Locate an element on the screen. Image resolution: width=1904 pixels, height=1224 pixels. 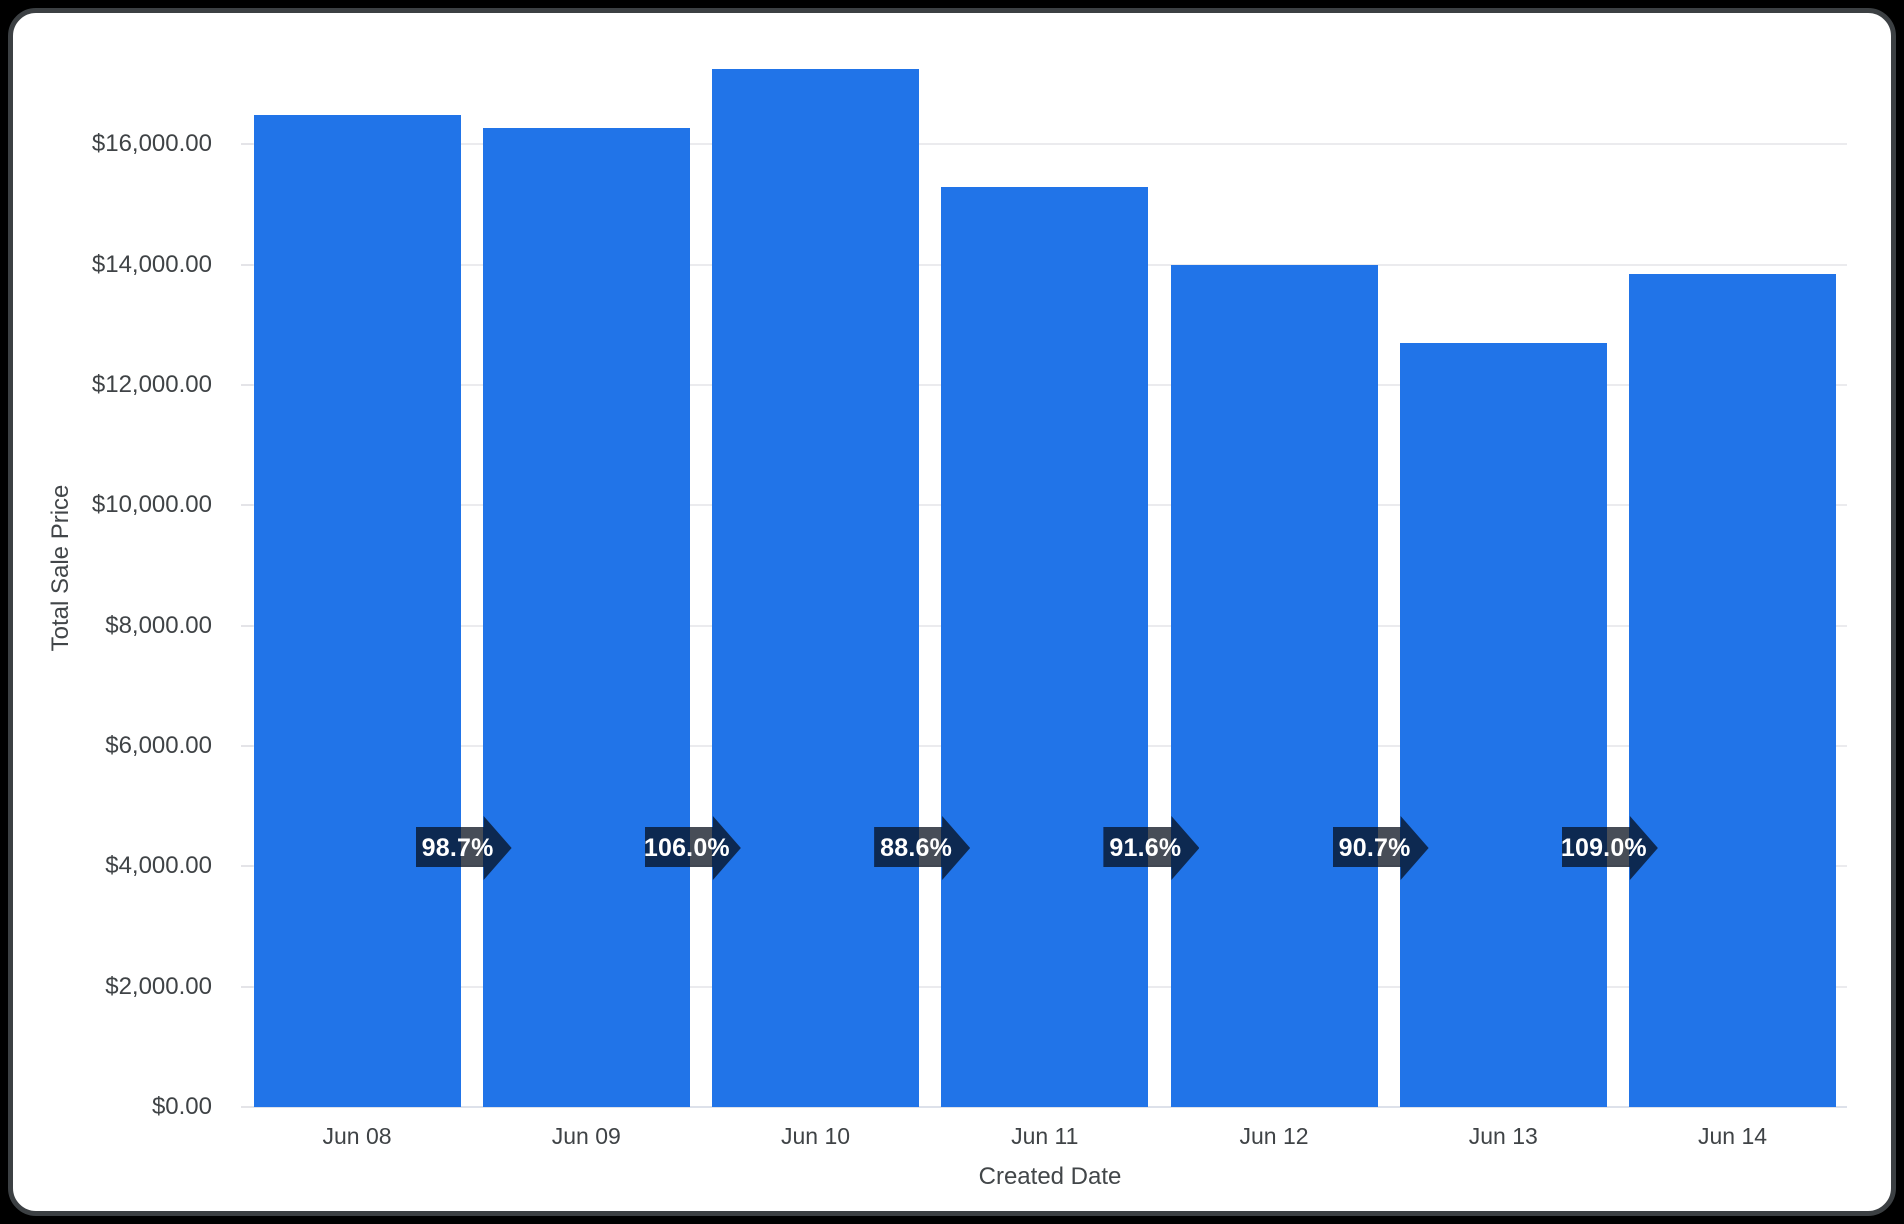
x-tick-label: Jun 14 is located at coordinates (1732, 1136).